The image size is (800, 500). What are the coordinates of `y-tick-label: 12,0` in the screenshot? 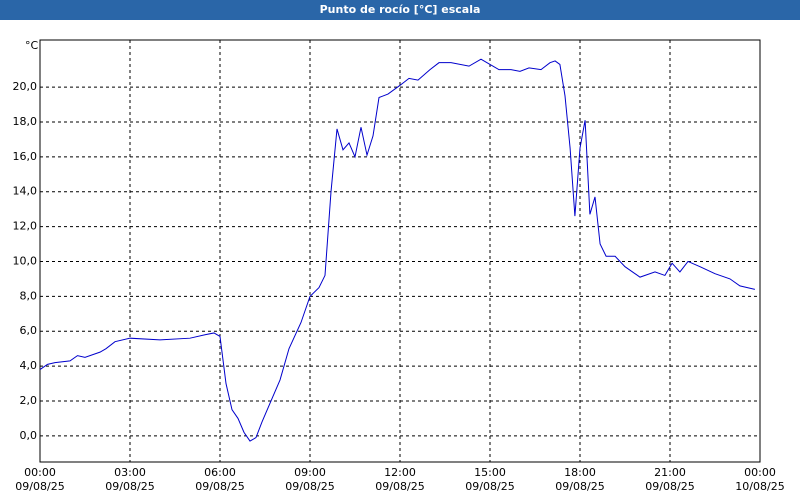 It's located at (25, 226).